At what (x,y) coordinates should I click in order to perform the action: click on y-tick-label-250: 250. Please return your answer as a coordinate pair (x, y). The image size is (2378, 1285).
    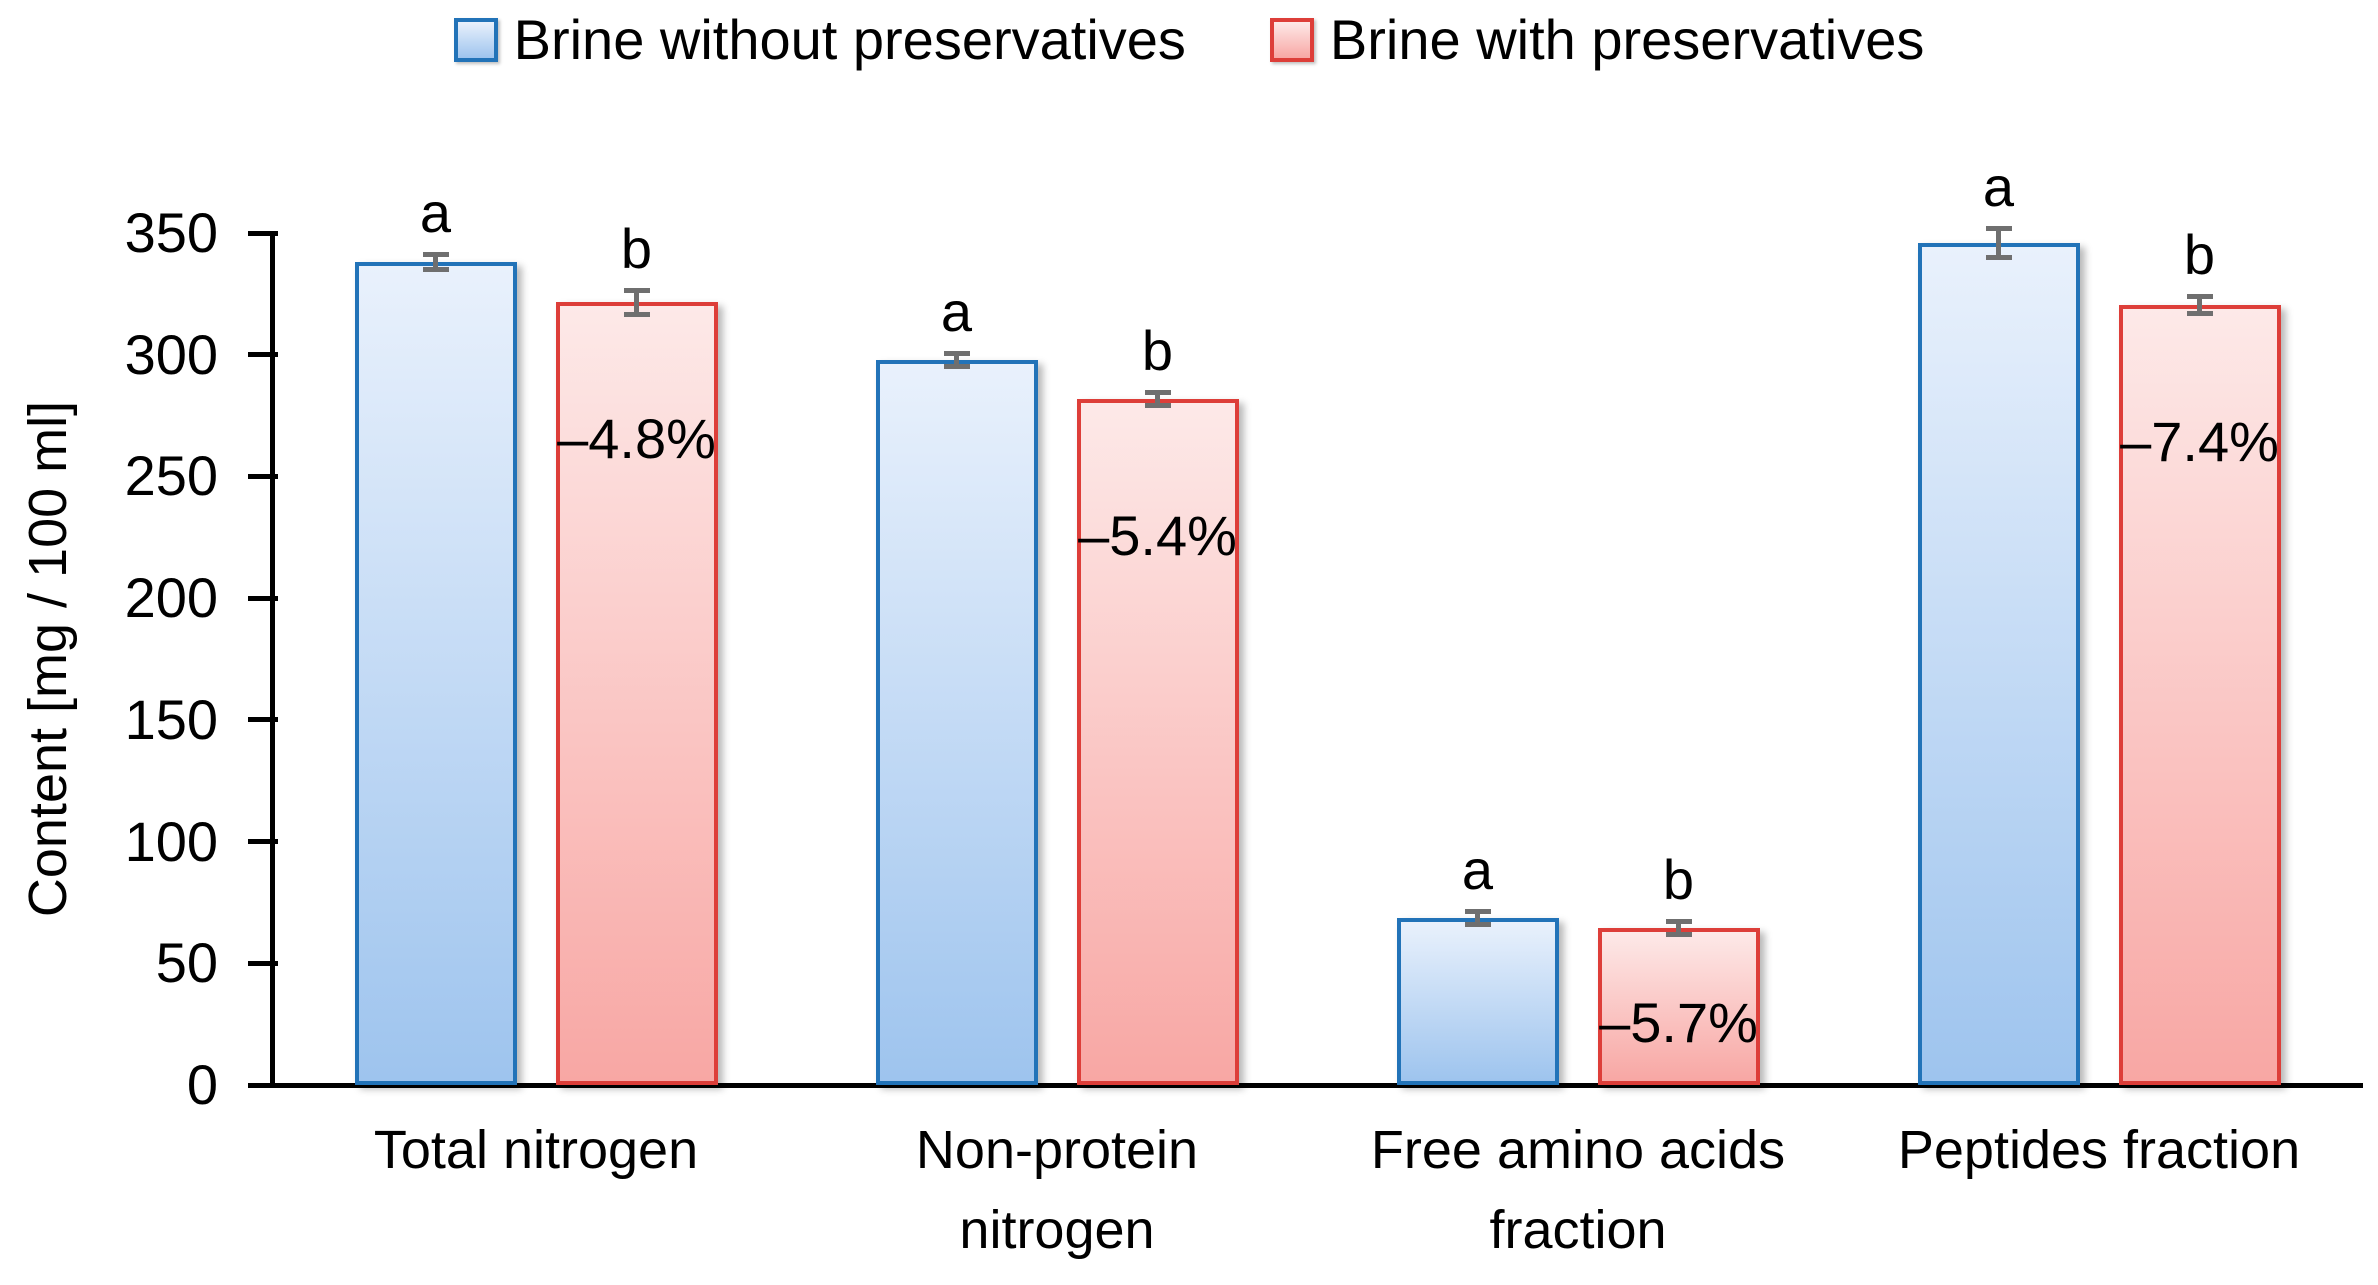
    Looking at the image, I should click on (171, 476).